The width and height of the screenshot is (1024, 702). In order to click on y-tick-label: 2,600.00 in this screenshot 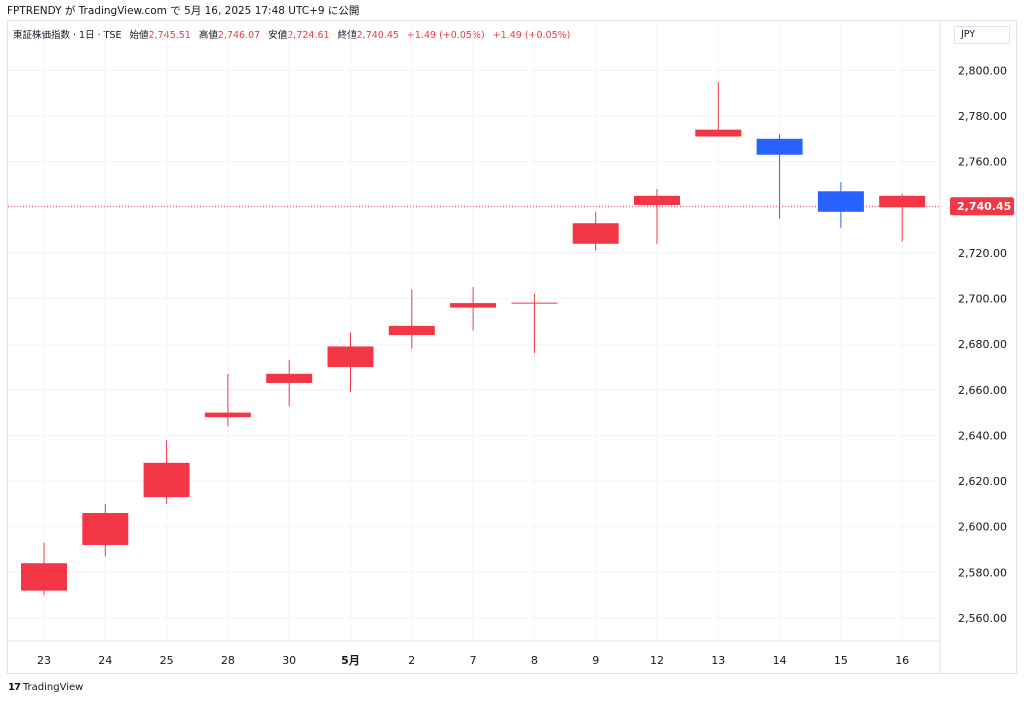, I will do `click(982, 527)`.